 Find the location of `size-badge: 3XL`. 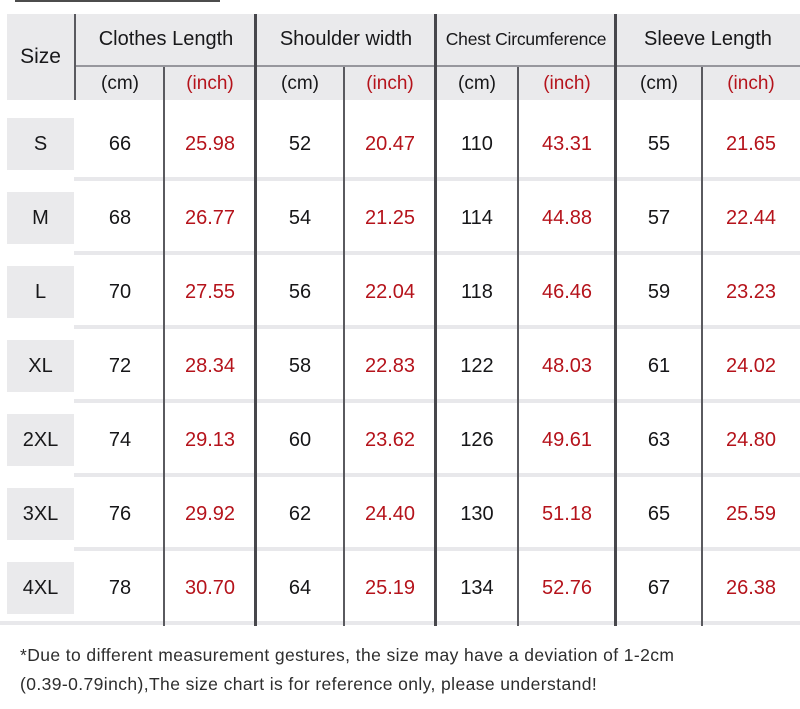

size-badge: 3XL is located at coordinates (40, 514).